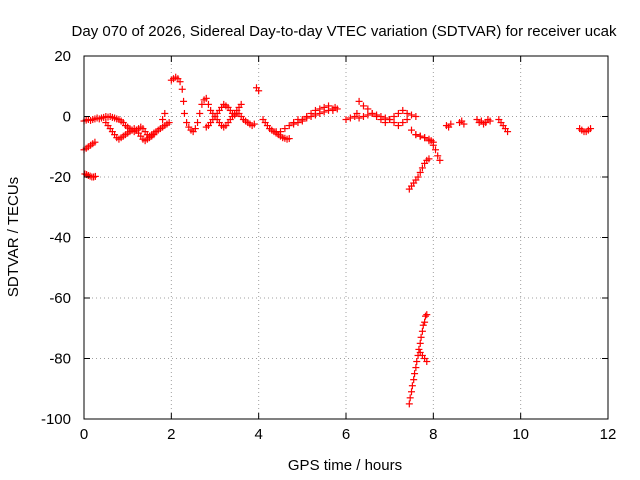  Describe the element at coordinates (258, 434) in the screenshot. I see `x-tick-label: 4` at that location.